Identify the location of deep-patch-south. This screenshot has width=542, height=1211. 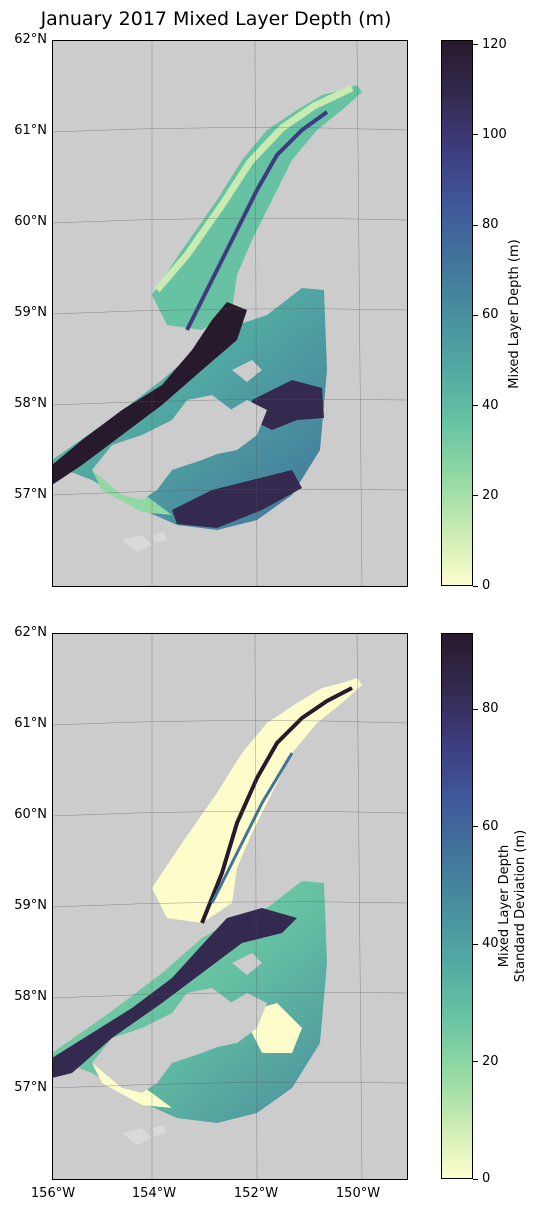
(237, 499).